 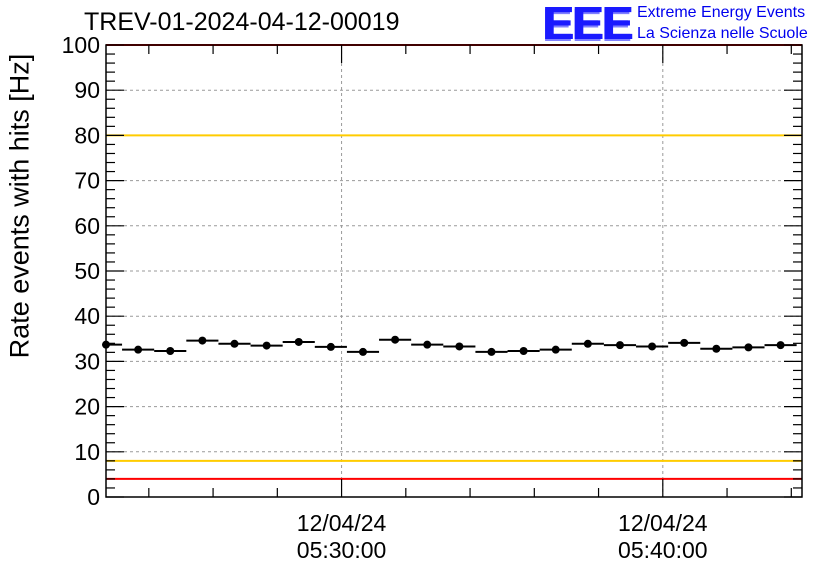 I want to click on eee-logo-mark: EEE, so click(x=587, y=24).